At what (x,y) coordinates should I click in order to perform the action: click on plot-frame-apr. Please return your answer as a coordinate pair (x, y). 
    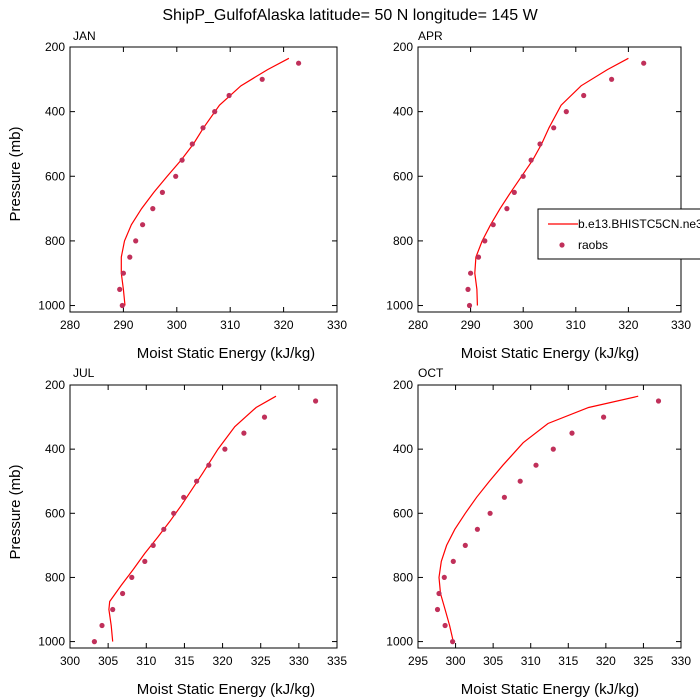
    Looking at the image, I should click on (549, 179).